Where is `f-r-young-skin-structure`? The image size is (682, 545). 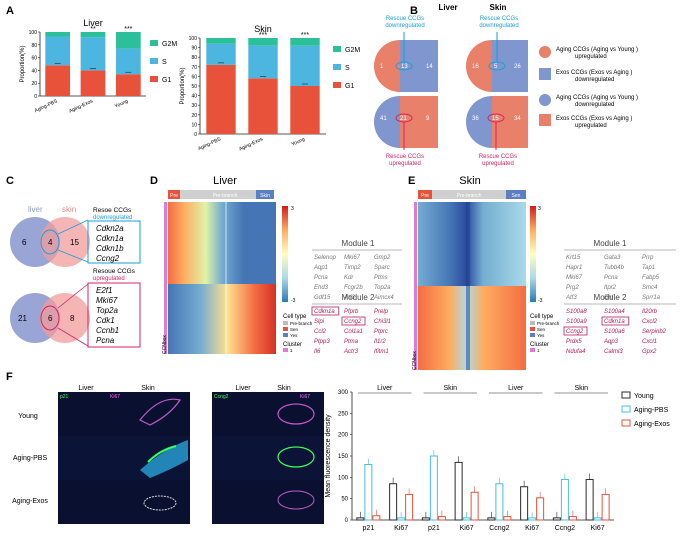 f-r-young-skin-structure is located at coordinates (296, 414).